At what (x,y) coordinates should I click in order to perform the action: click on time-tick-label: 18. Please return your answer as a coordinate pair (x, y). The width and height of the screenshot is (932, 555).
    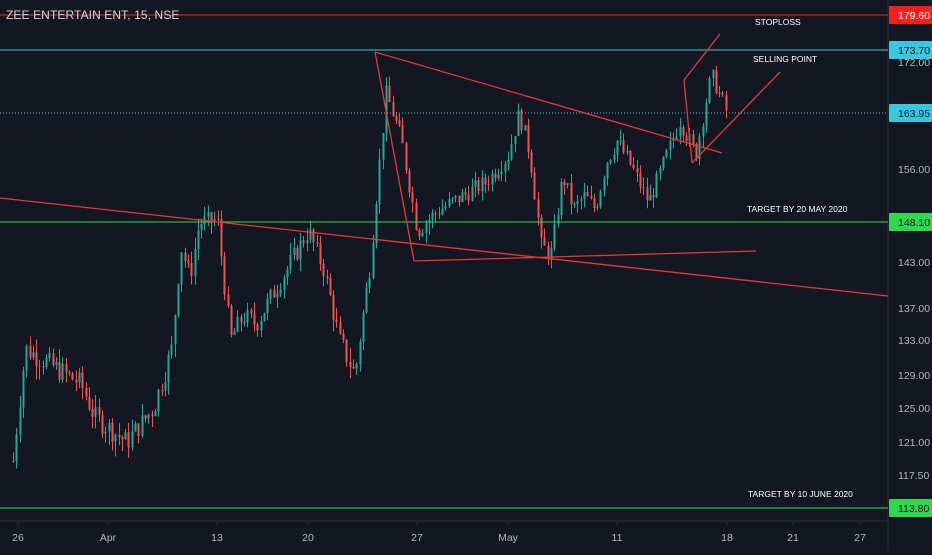
    Looking at the image, I should click on (727, 538).